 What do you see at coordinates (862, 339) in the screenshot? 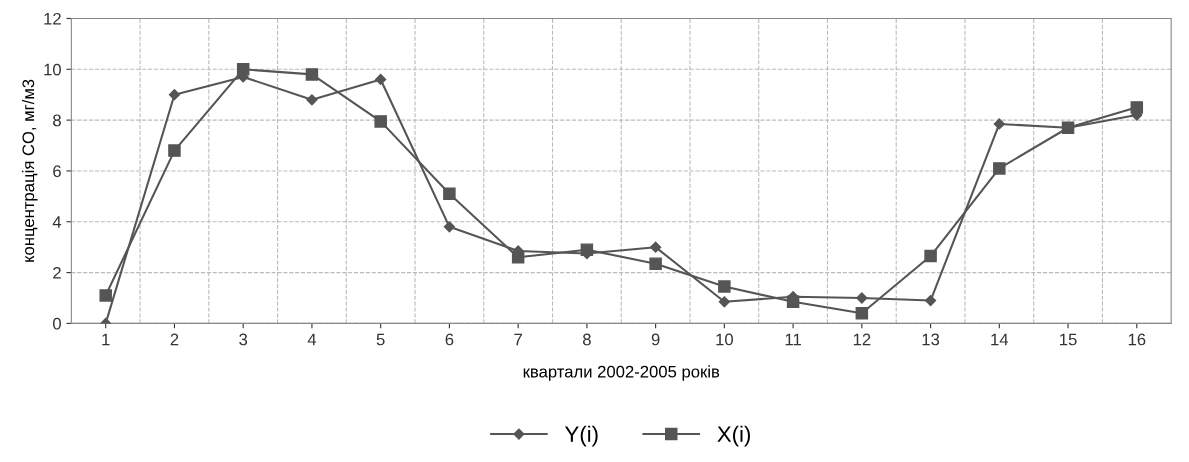
I see `x-tick-label: 12` at bounding box center [862, 339].